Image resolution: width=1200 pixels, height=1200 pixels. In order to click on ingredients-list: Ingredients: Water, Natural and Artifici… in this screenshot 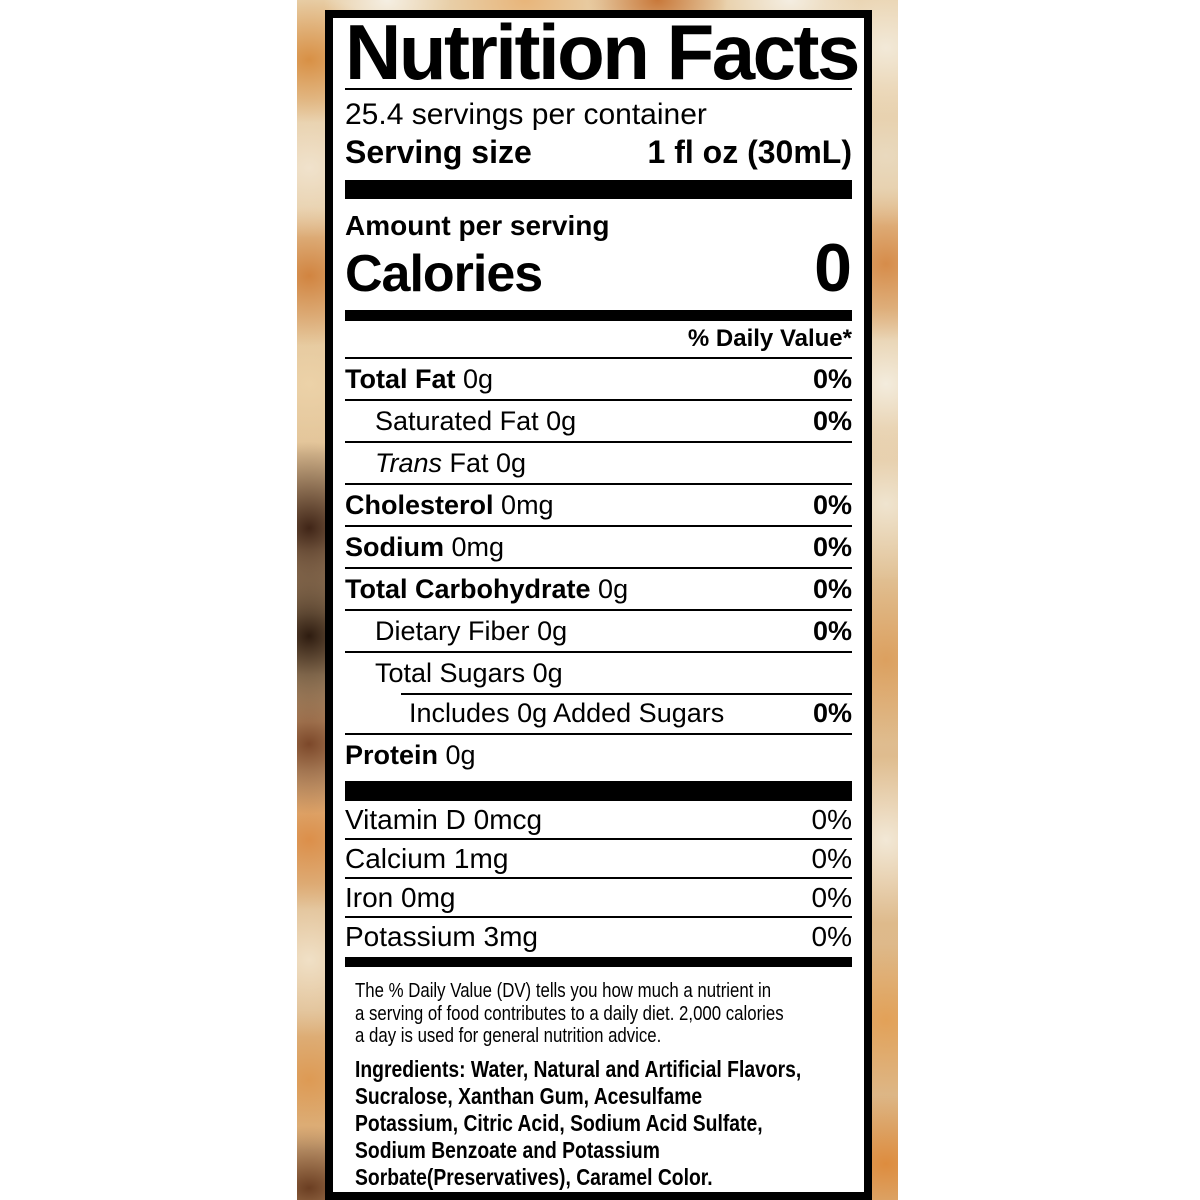, I will do `click(598, 1123)`.